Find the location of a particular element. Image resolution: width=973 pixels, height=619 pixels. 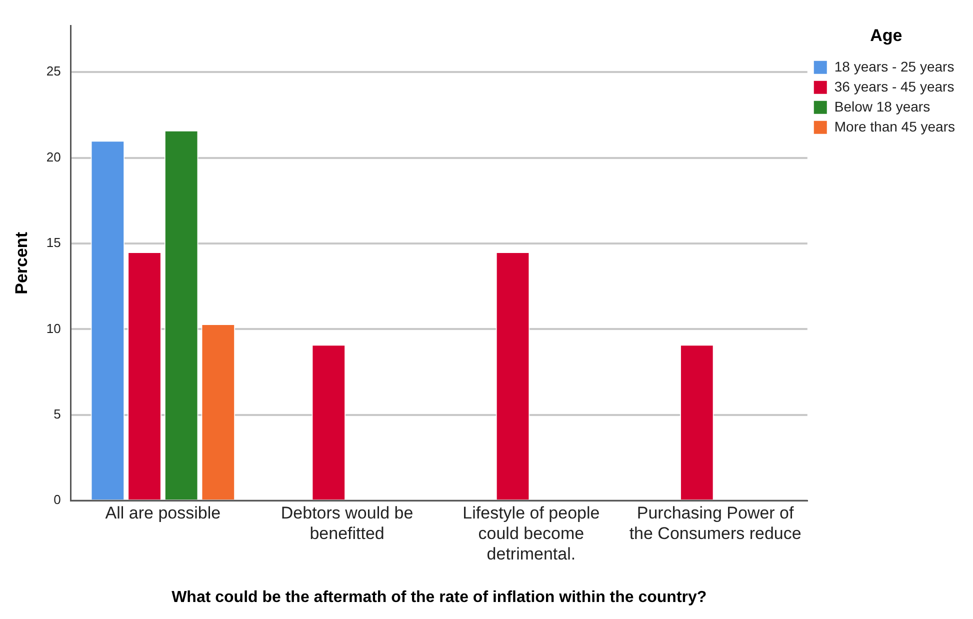

x-tick-label: Lifestyle of people could become detrimental. is located at coordinates (531, 533).